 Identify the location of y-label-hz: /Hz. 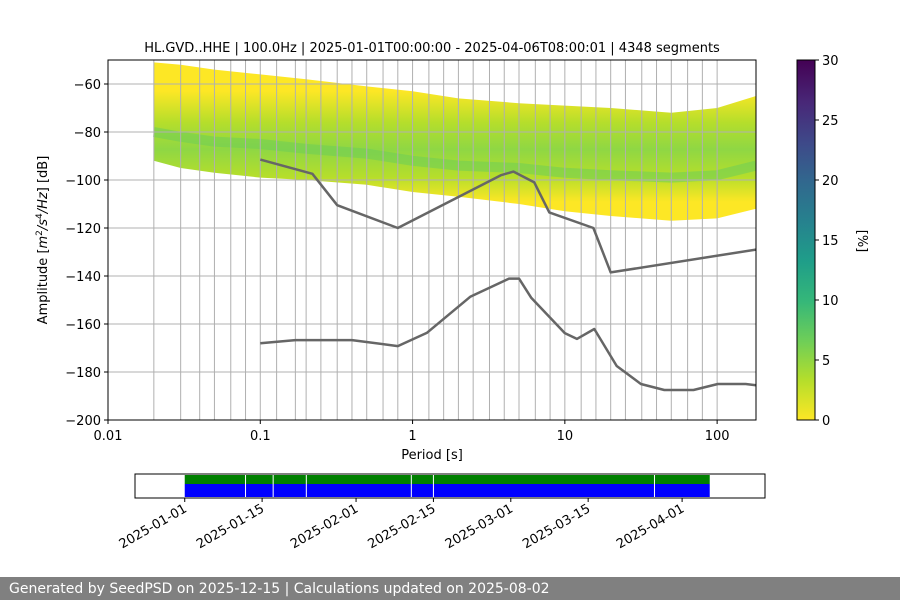
(43, 202).